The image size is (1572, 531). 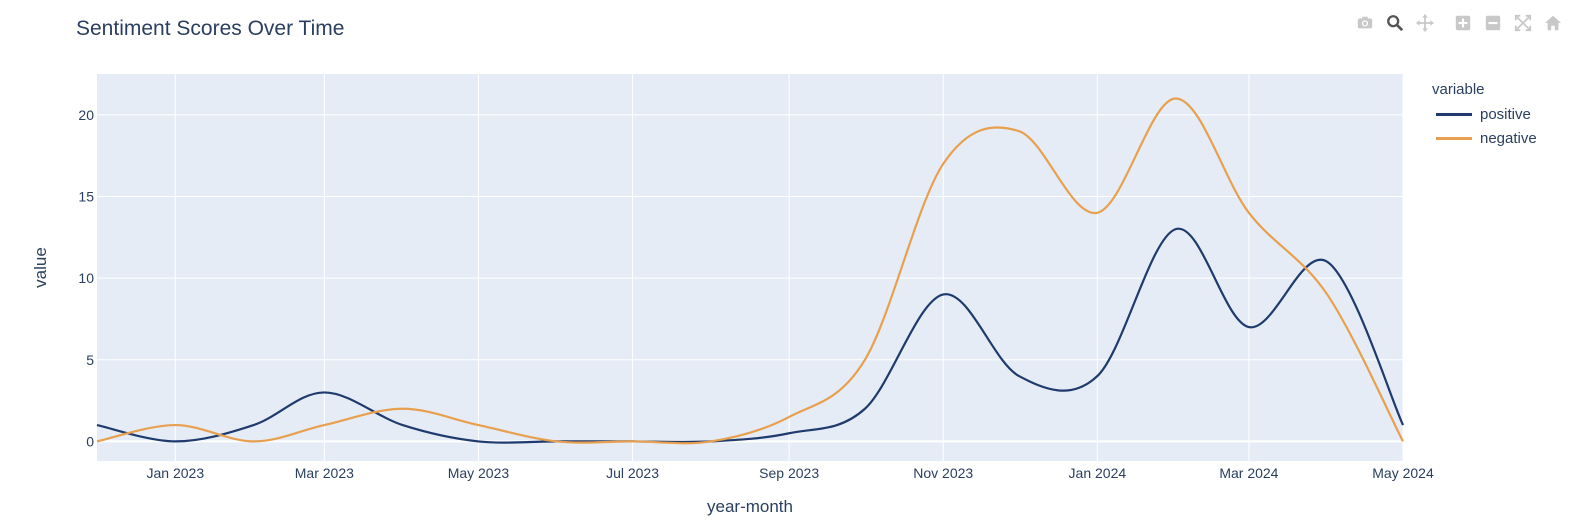 What do you see at coordinates (1403, 473) in the screenshot?
I see `x-tick-label: May 2024` at bounding box center [1403, 473].